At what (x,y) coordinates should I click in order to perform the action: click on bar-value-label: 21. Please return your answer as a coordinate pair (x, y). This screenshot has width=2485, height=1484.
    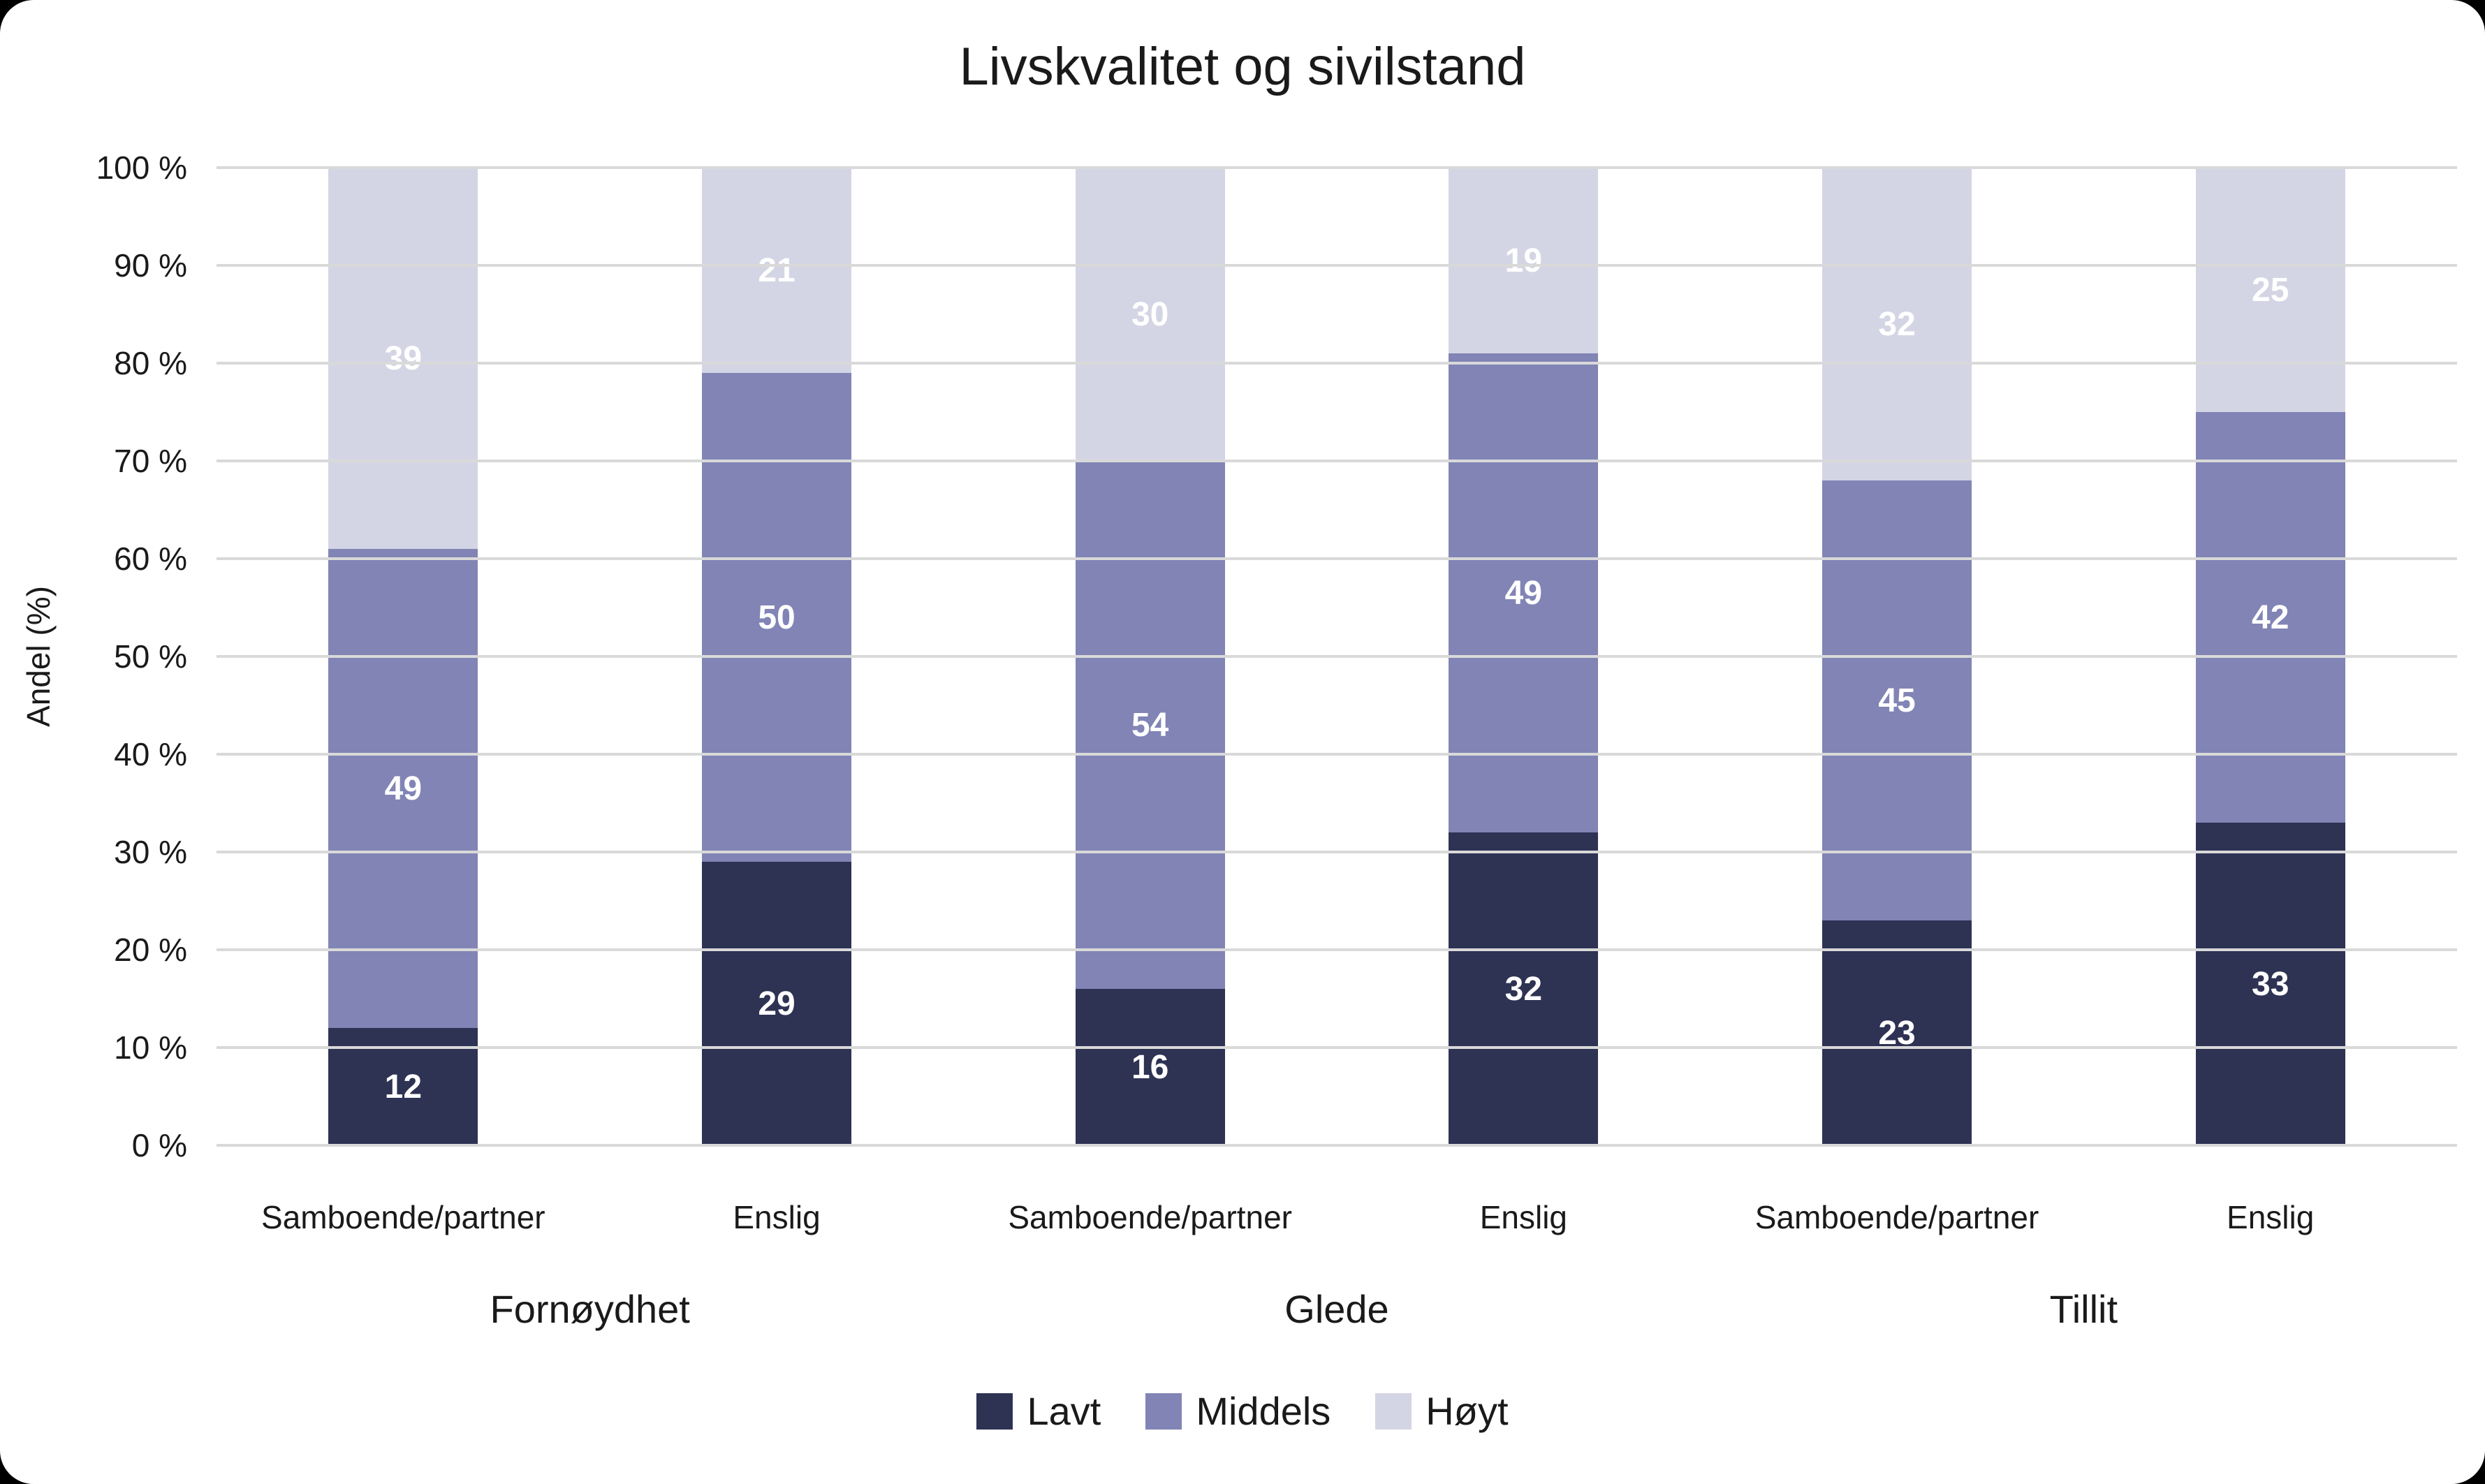
    Looking at the image, I should click on (777, 270).